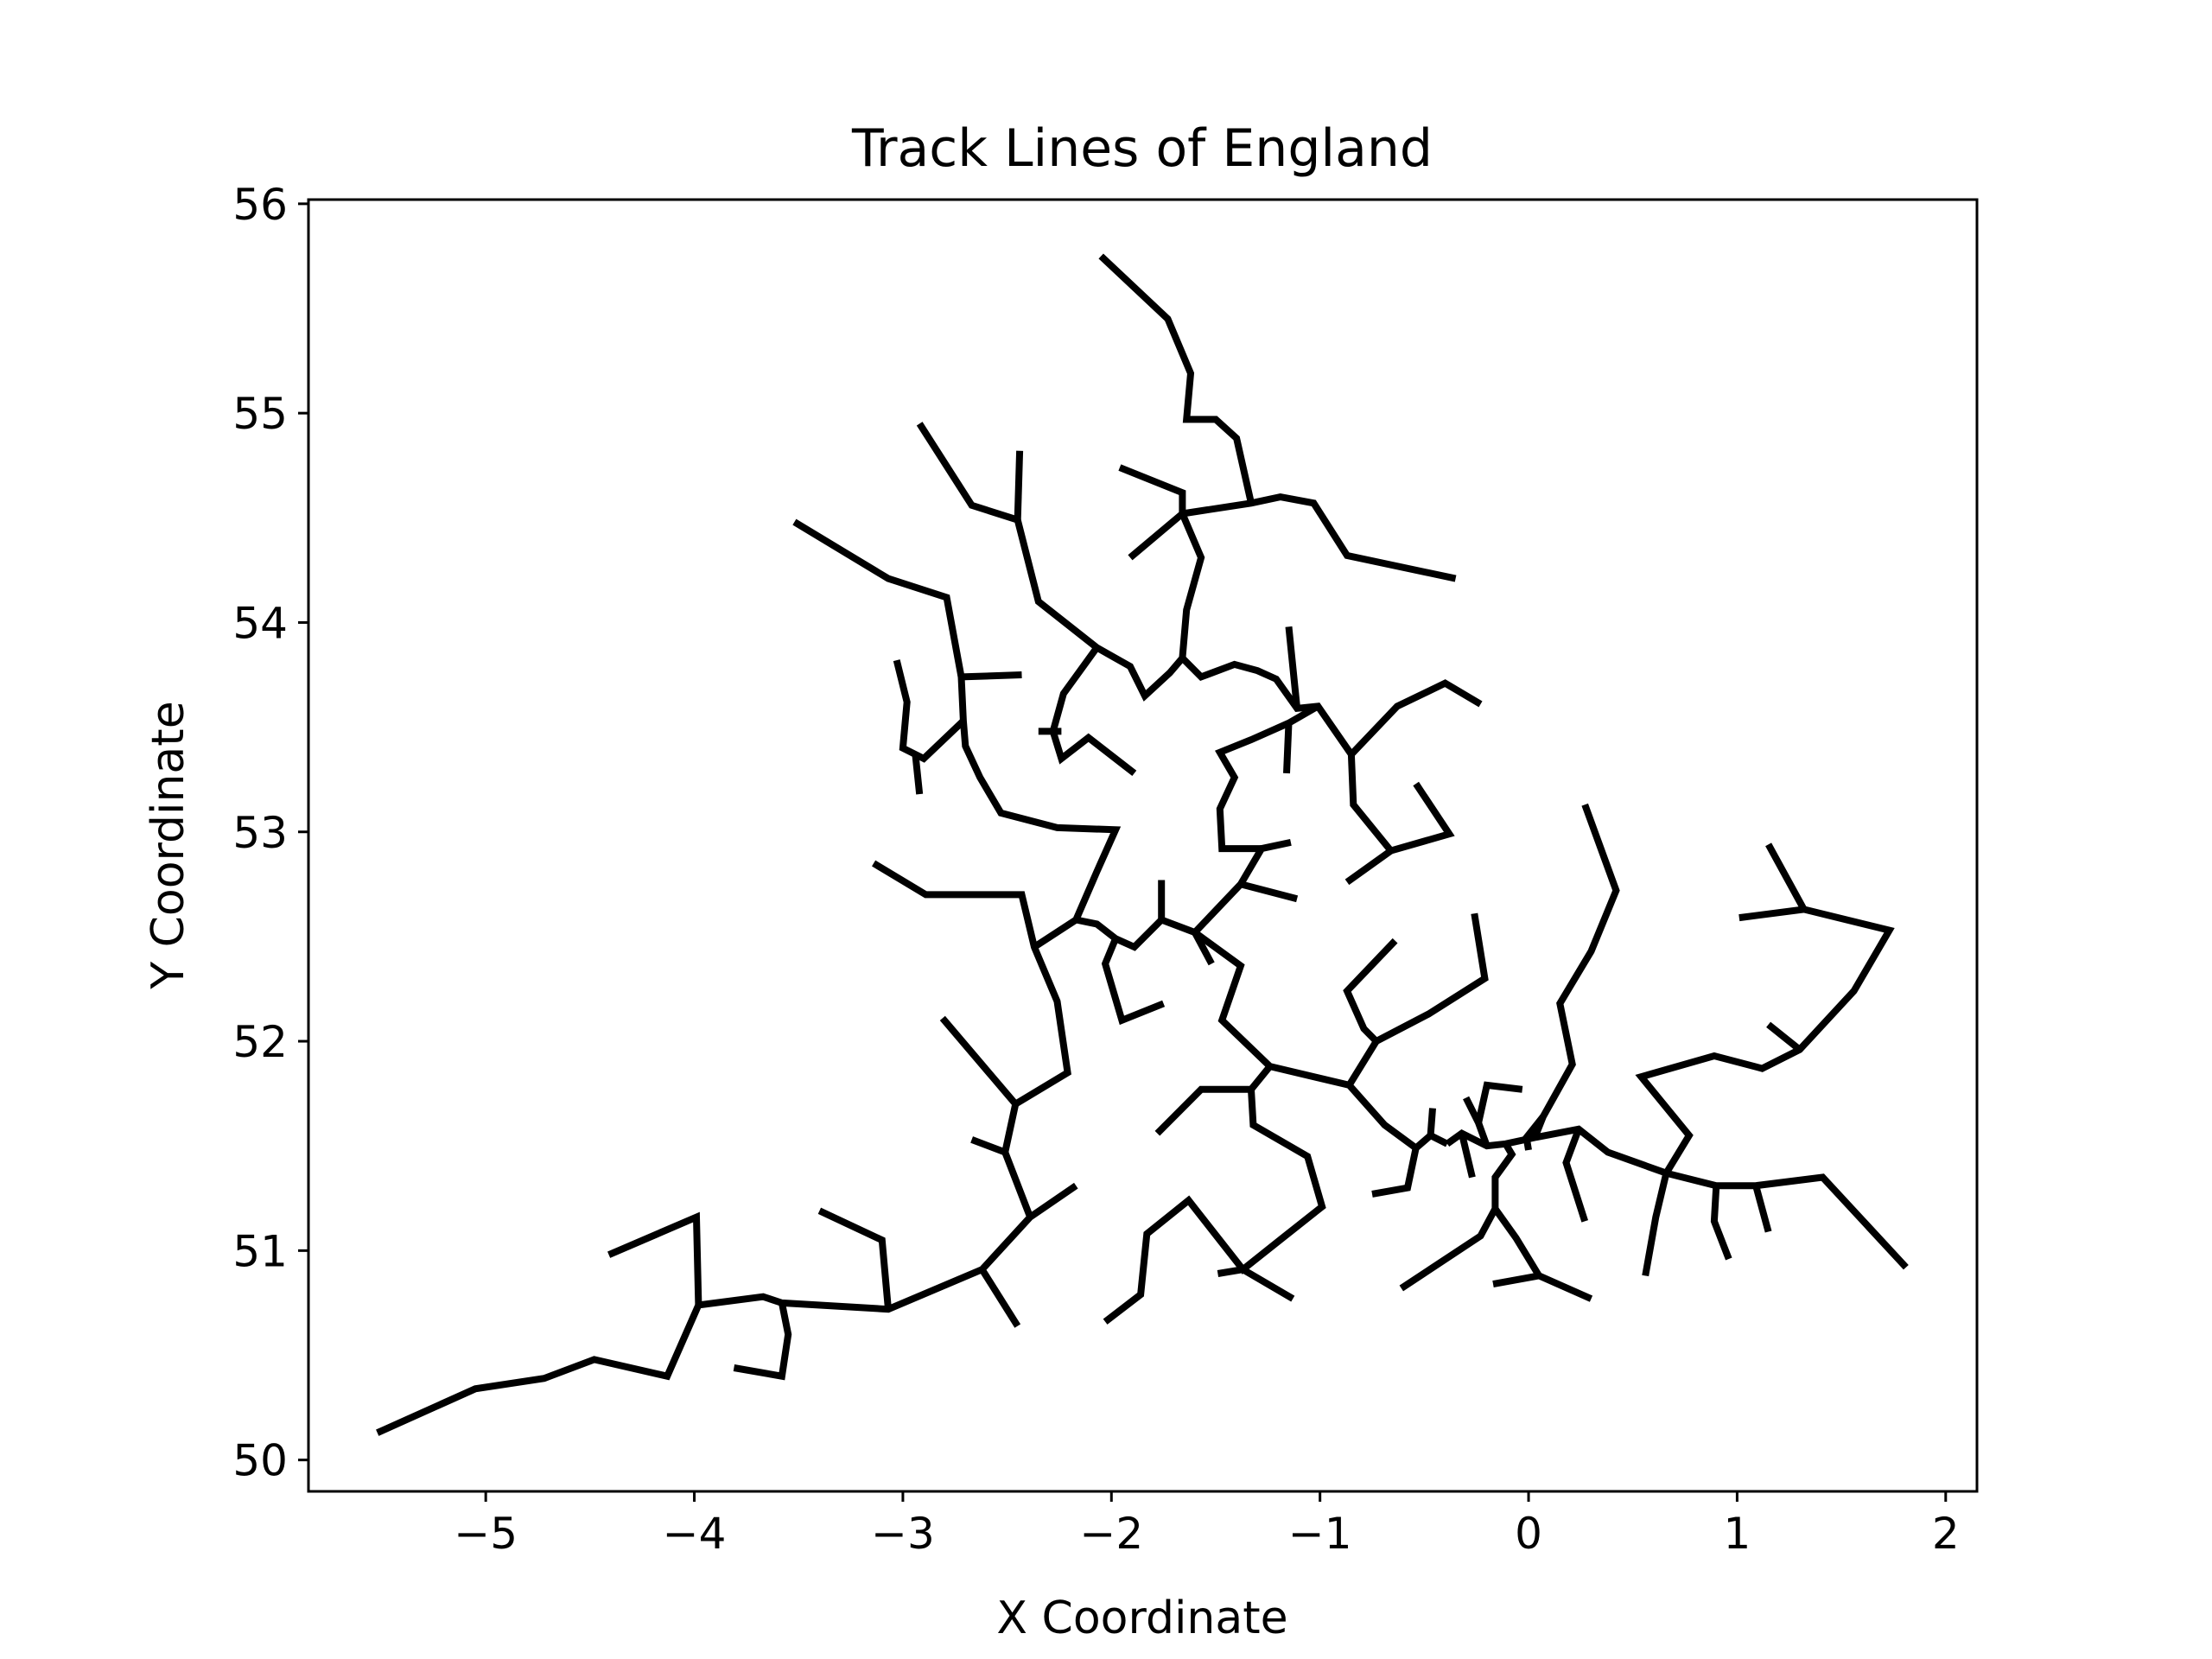 The width and height of the screenshot is (2212, 1659). What do you see at coordinates (260, 833) in the screenshot?
I see `y-tick-label: 53` at bounding box center [260, 833].